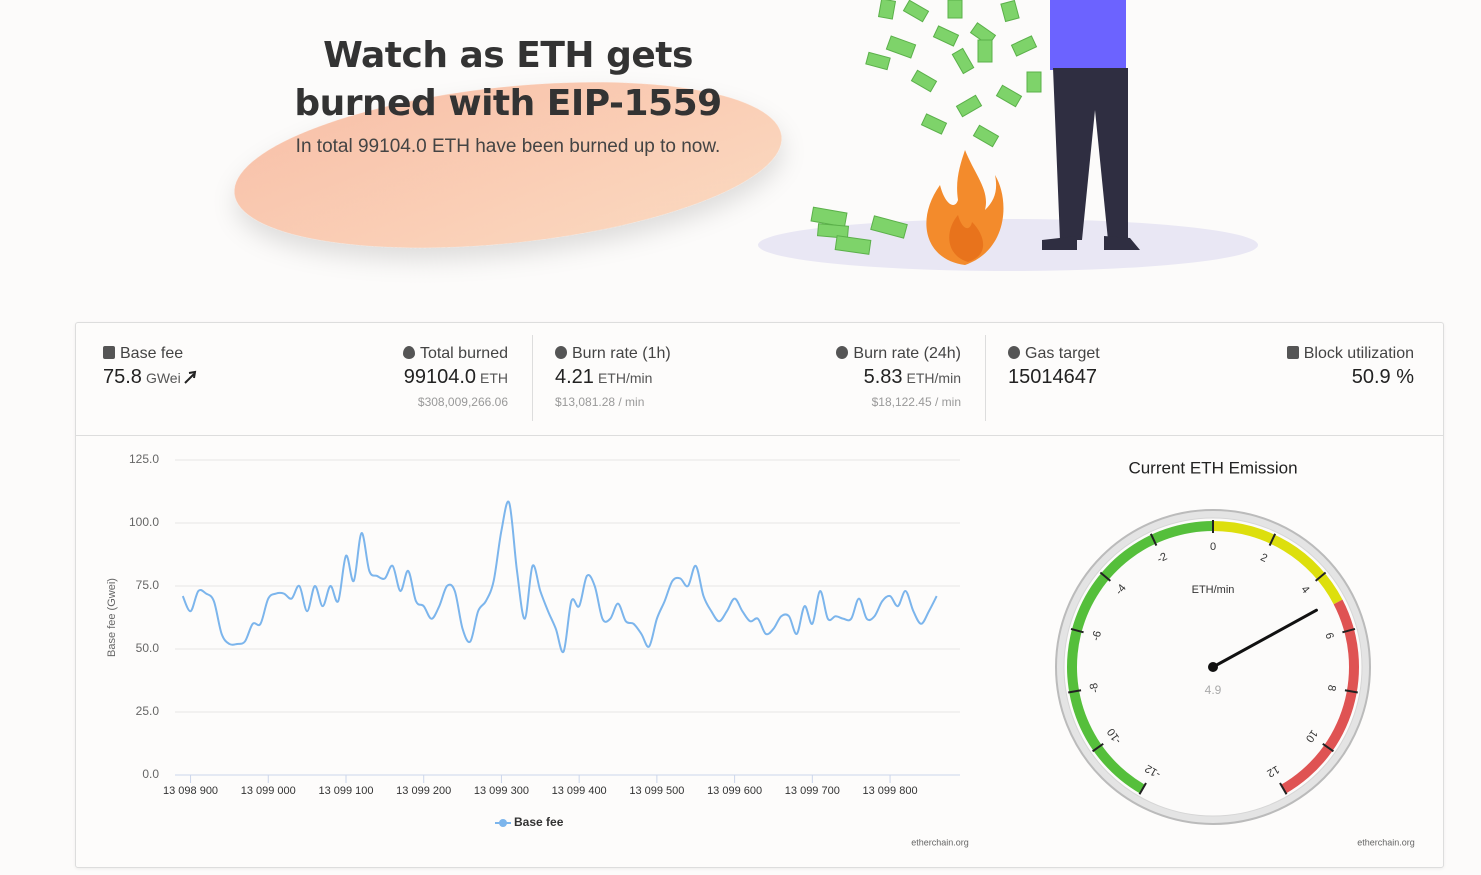 This screenshot has height=875, width=1481. Describe the element at coordinates (494, 378) in the screenshot. I see `stat-unit: ETH` at that location.